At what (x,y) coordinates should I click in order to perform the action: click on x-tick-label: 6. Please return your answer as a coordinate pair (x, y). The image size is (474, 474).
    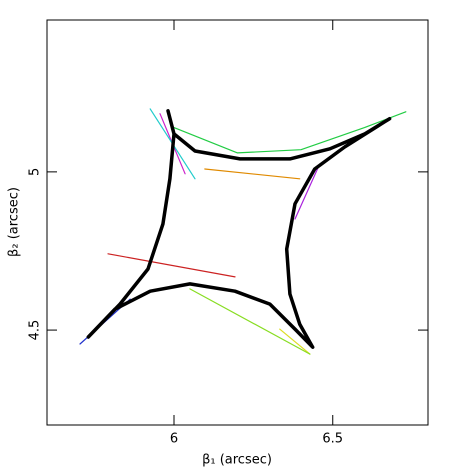
    Looking at the image, I should click on (174, 439).